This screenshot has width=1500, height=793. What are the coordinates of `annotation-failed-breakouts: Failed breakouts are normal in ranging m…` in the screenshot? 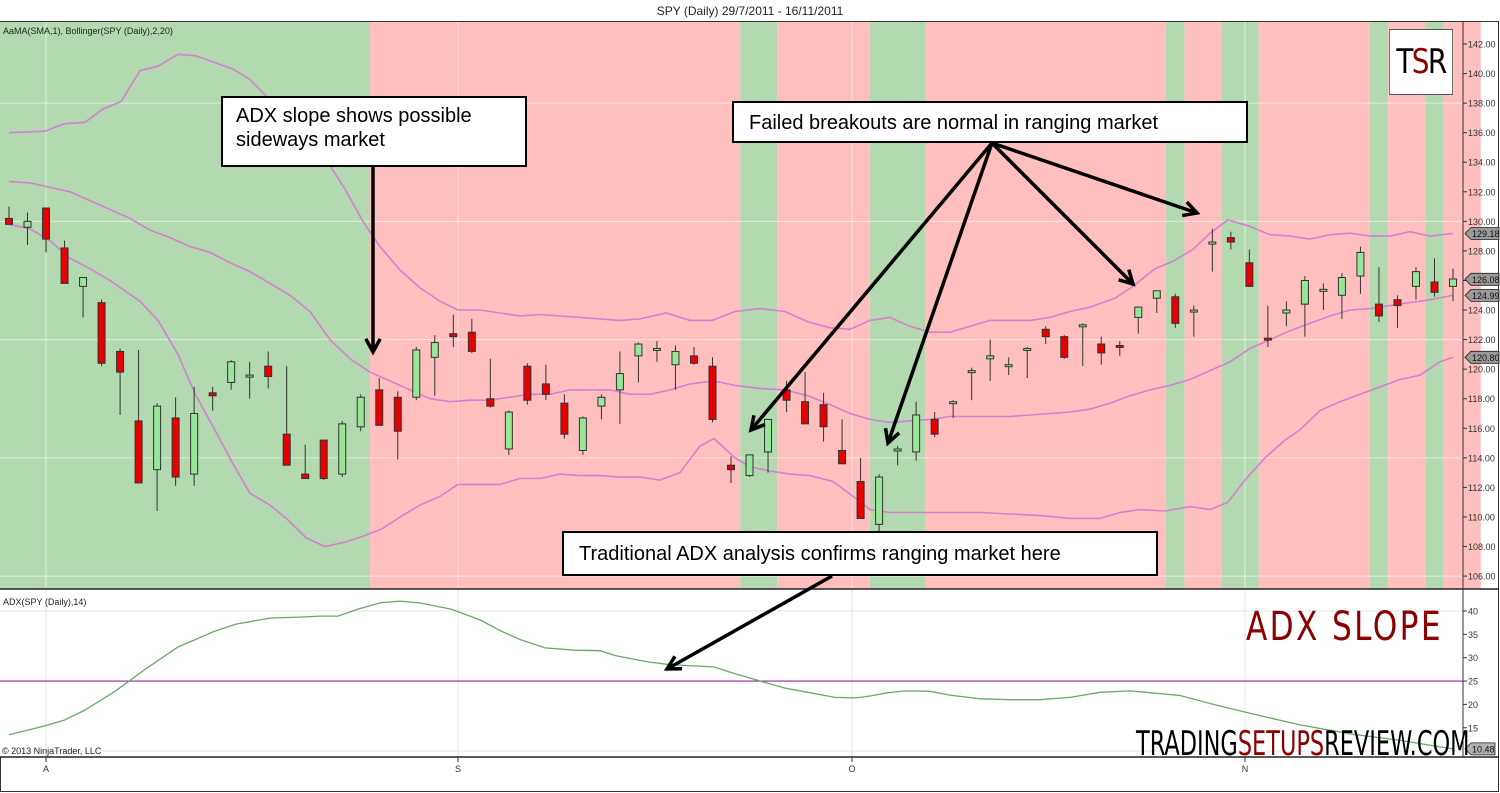 It's located at (990, 122).